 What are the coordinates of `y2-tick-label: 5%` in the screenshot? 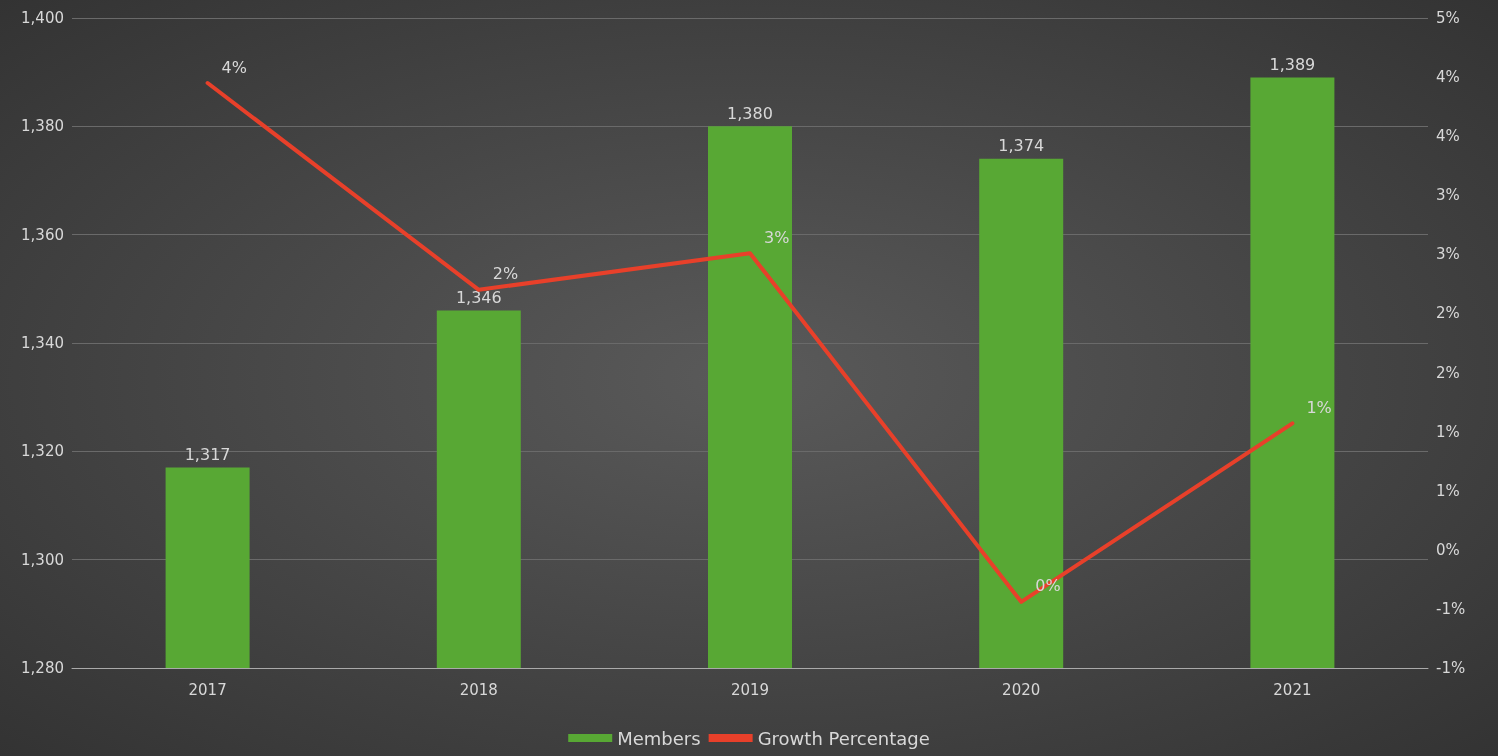 It's located at (1448, 18).